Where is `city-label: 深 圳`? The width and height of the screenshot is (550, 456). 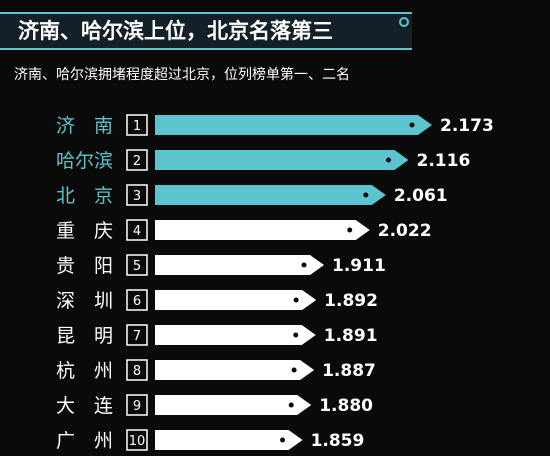
city-label: 深 圳 is located at coordinates (84, 301).